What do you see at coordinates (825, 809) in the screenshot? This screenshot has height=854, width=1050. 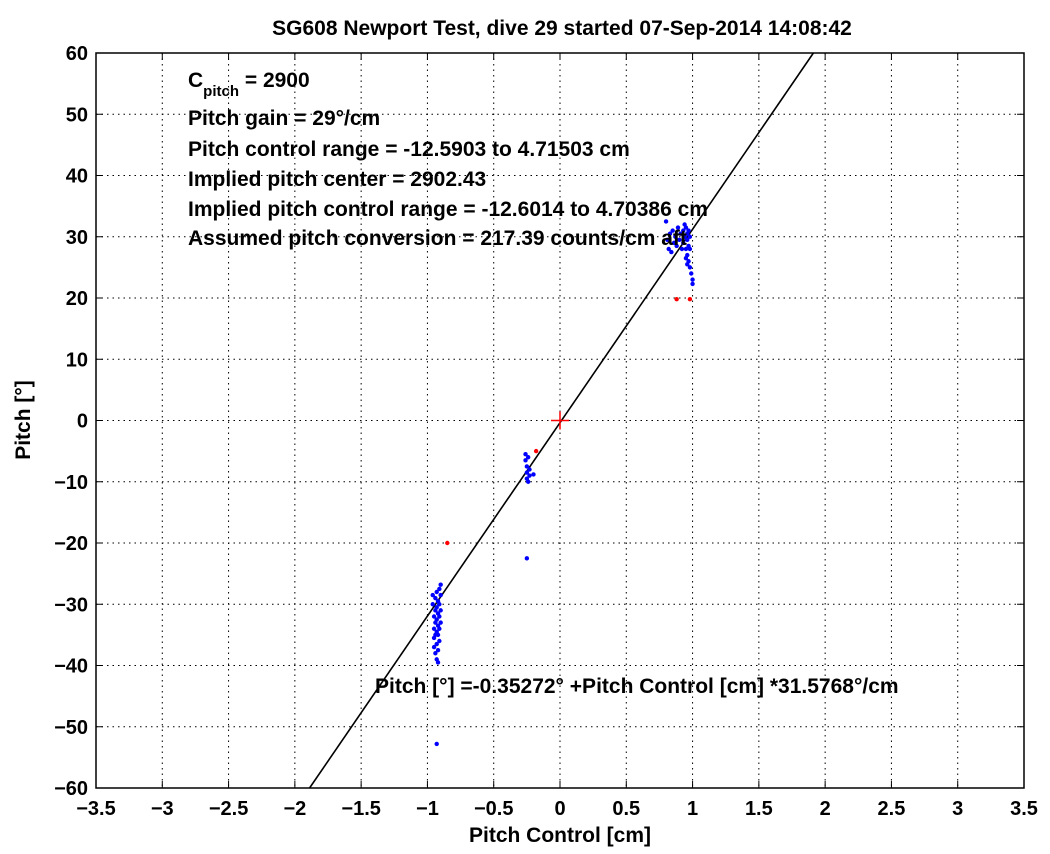 I see `x-tick-label: 2` at bounding box center [825, 809].